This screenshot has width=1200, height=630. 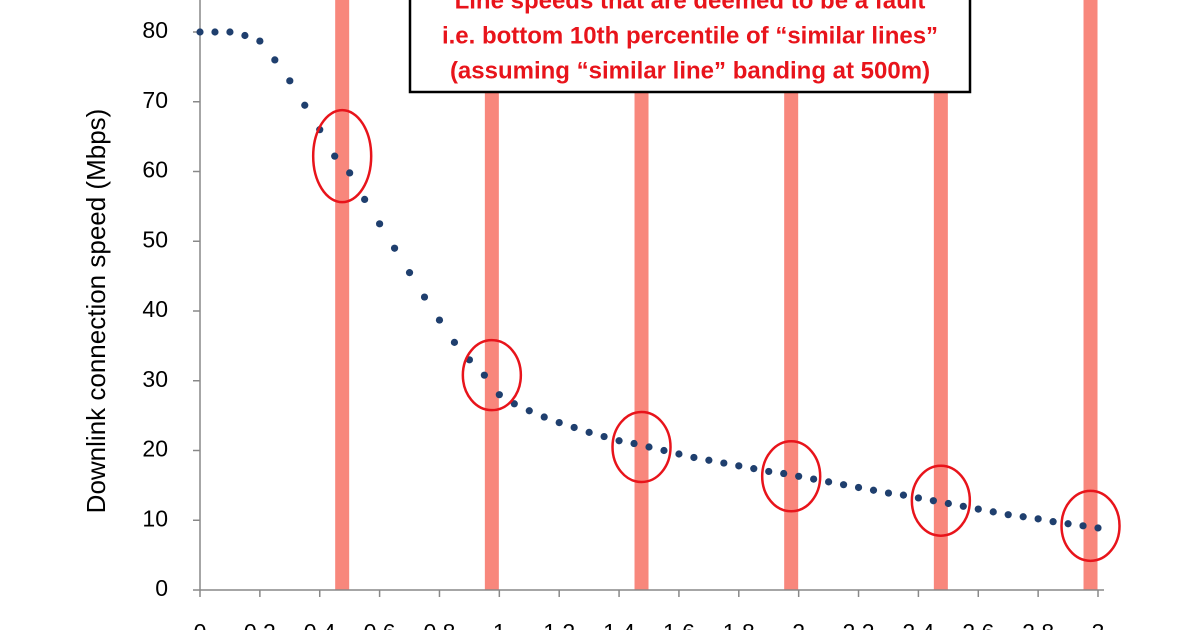 What do you see at coordinates (739, 624) in the screenshot?
I see `x-tick-label: 1.8` at bounding box center [739, 624].